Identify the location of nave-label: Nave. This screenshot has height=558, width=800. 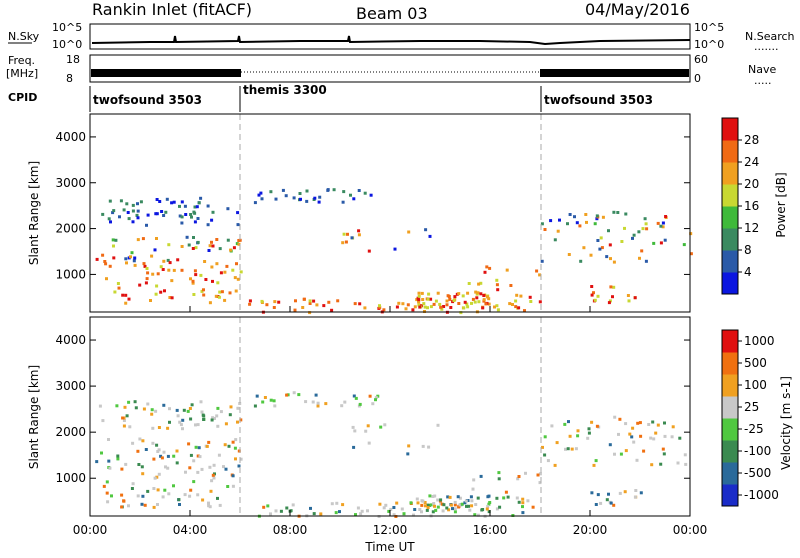
(762, 69).